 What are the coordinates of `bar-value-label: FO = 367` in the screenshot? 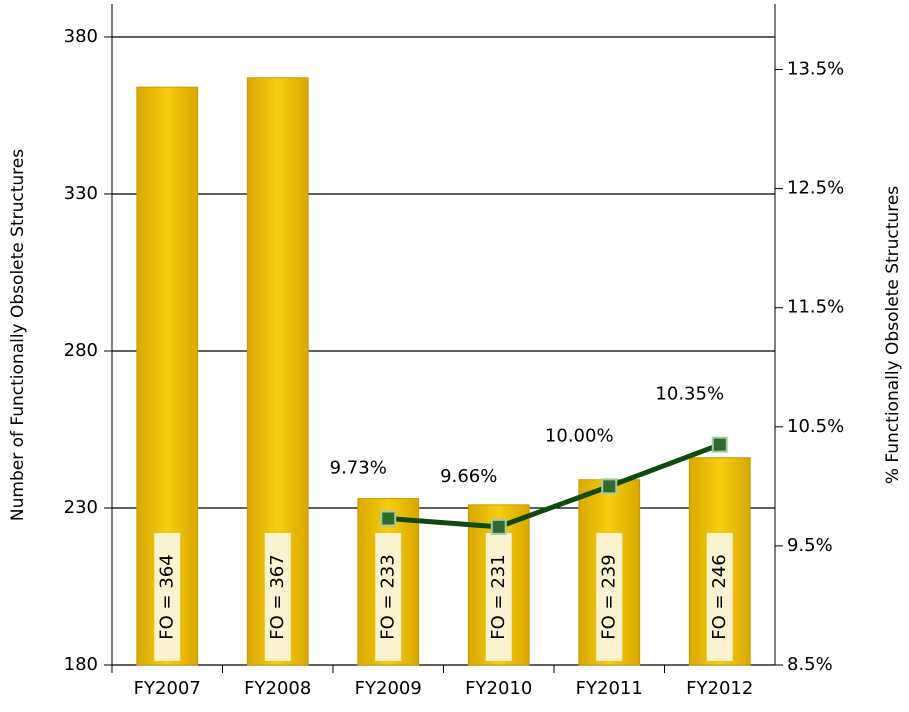 It's located at (277, 596).